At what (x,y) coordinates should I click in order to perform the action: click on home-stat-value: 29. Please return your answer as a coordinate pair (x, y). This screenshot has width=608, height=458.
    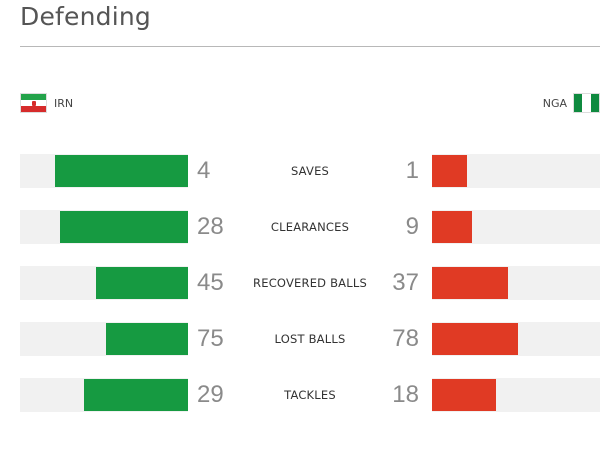
    Looking at the image, I should click on (210, 394).